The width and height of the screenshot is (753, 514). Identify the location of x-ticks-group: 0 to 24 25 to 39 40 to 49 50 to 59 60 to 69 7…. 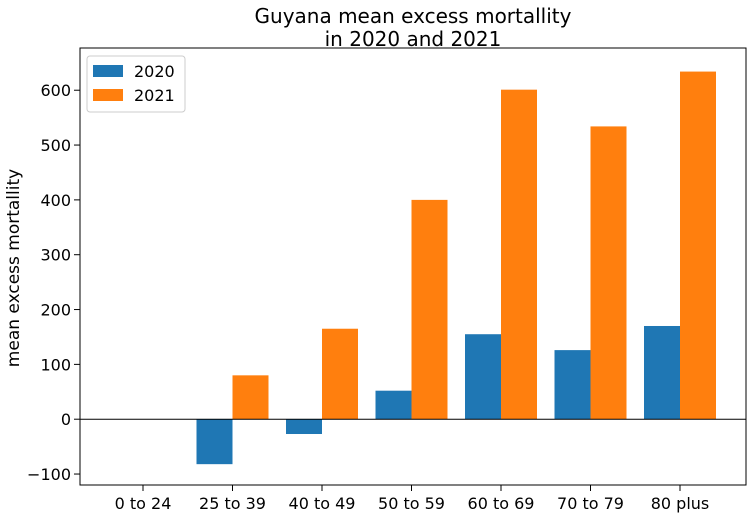
(412, 499).